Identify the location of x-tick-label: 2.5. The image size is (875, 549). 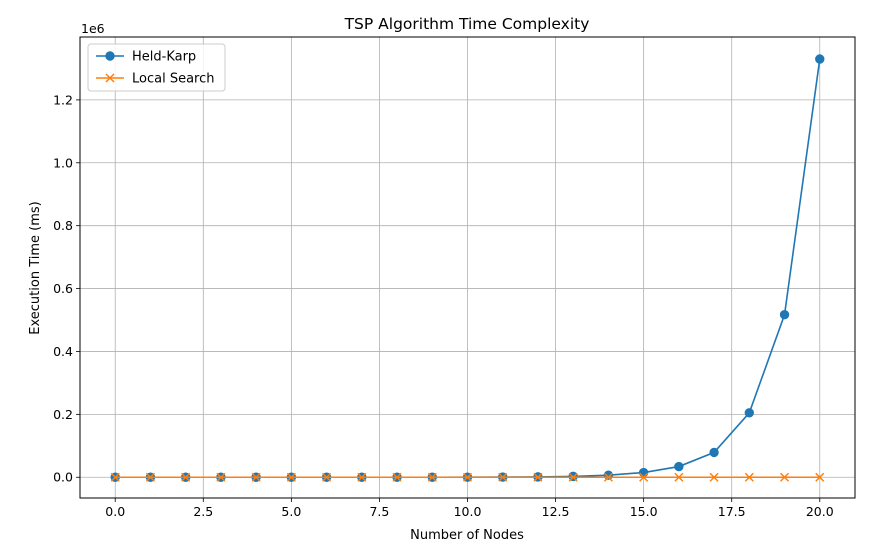
(203, 511).